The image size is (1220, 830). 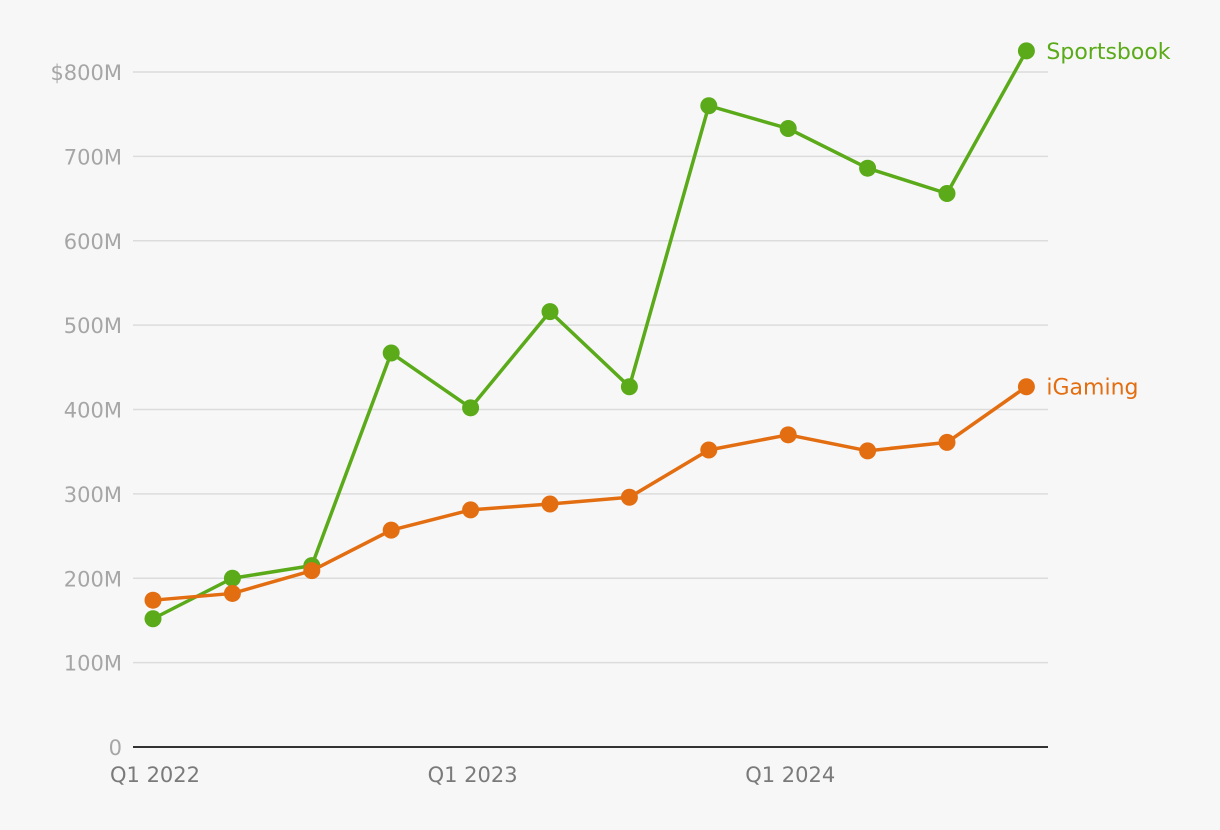 What do you see at coordinates (155, 775) in the screenshot?
I see `x-tick-label: Q1 2022` at bounding box center [155, 775].